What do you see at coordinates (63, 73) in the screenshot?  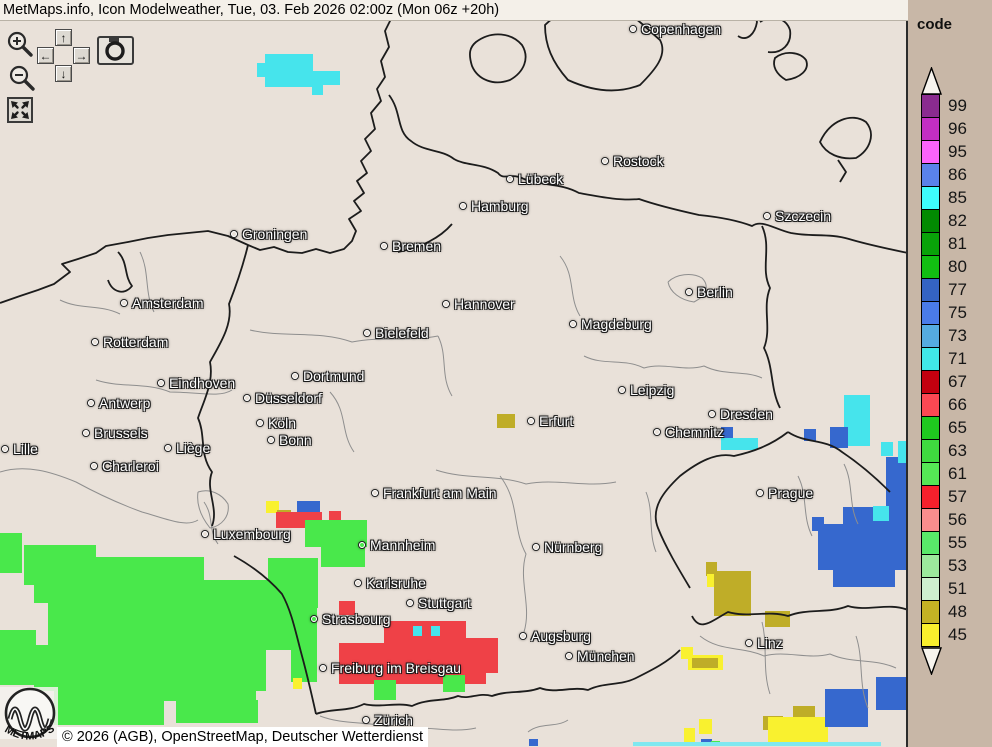 I see `pan-down-button: ↓` at bounding box center [63, 73].